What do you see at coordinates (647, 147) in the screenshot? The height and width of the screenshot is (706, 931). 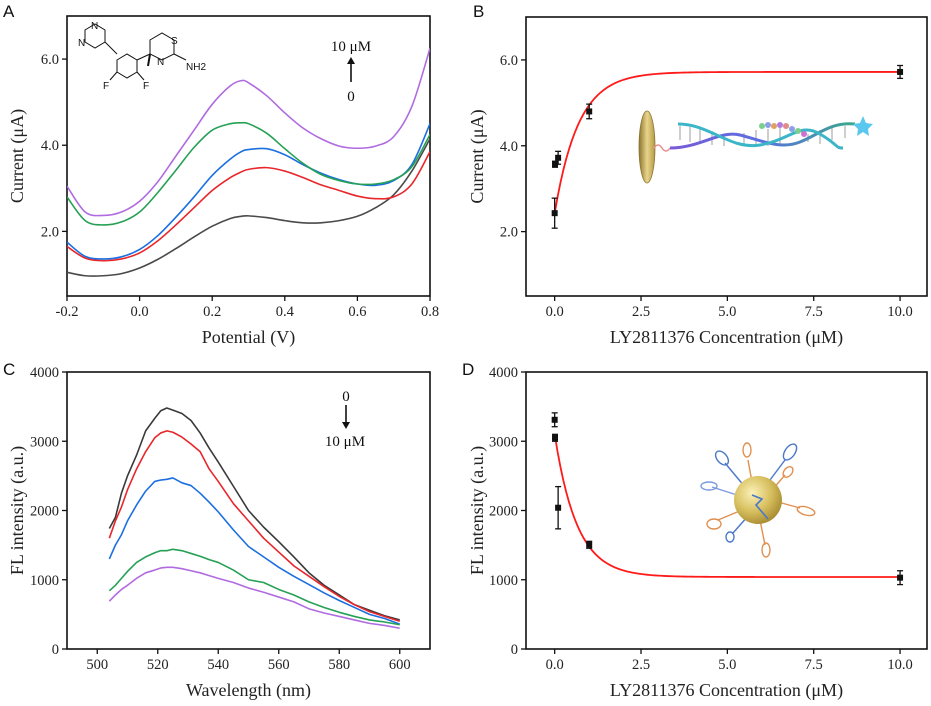 I see `gold-electrode-icon` at bounding box center [647, 147].